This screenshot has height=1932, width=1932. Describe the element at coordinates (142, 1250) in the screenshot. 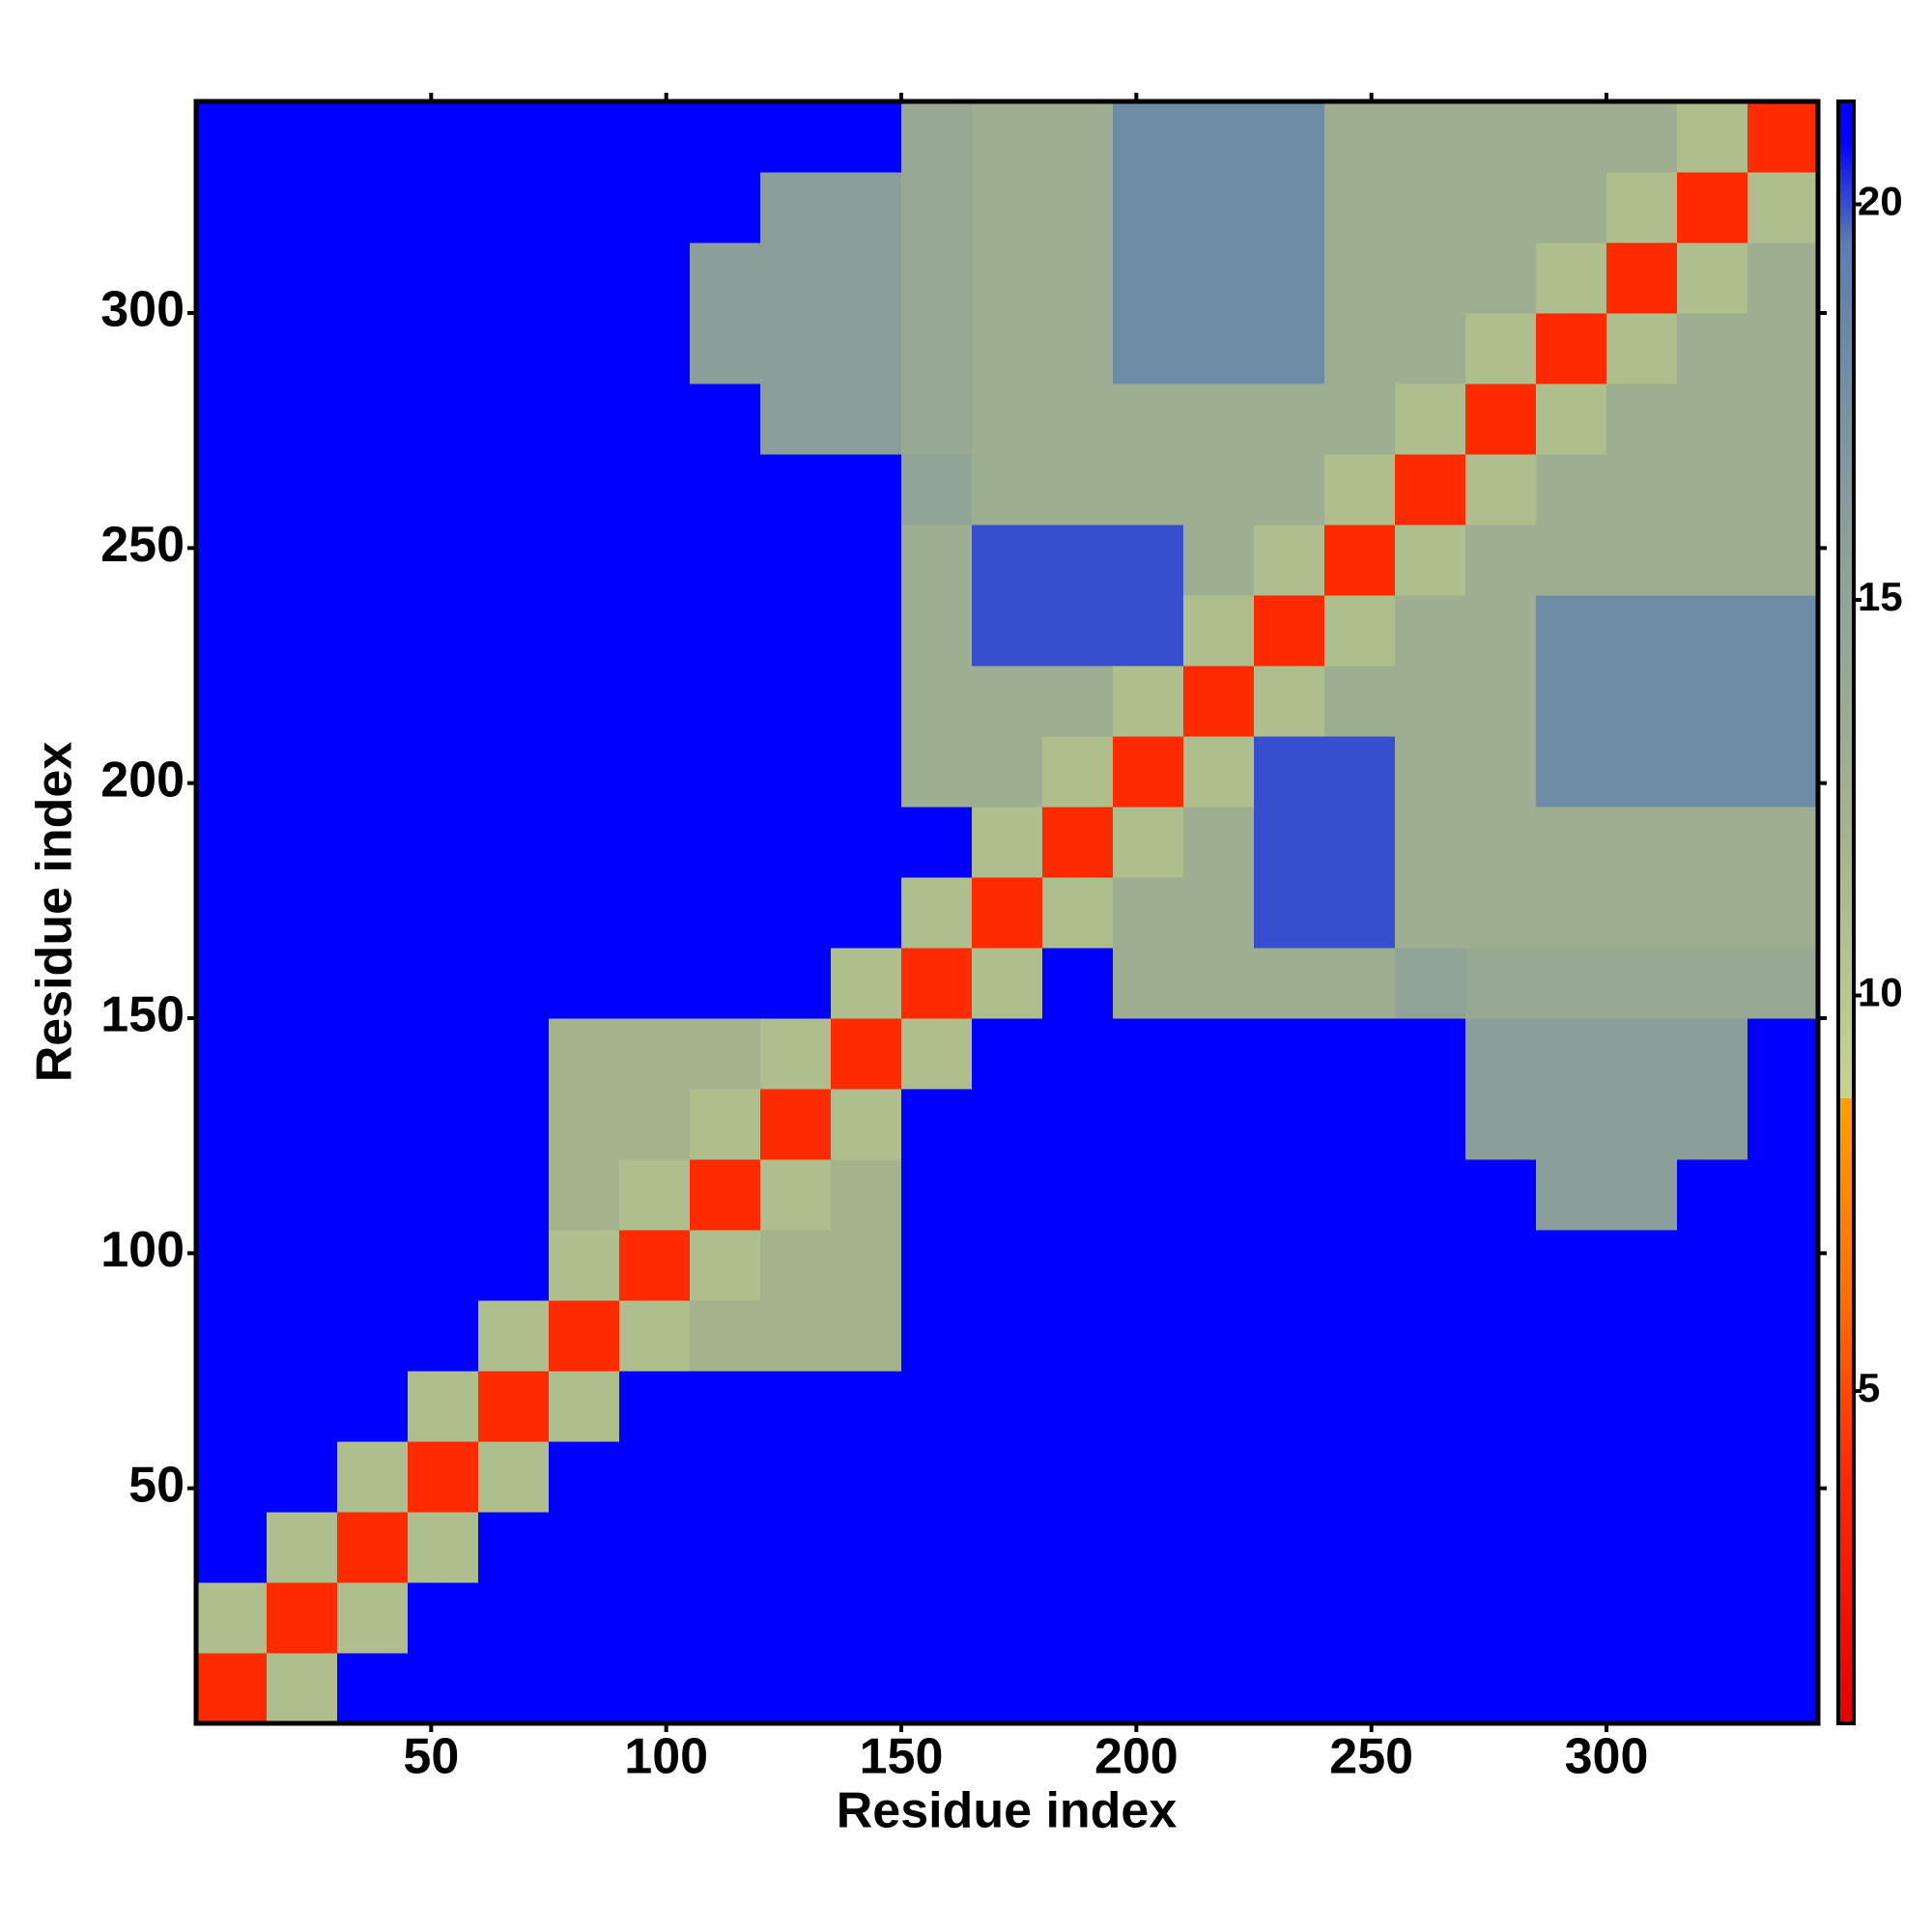

I see `y-tick-label: 100` at that location.